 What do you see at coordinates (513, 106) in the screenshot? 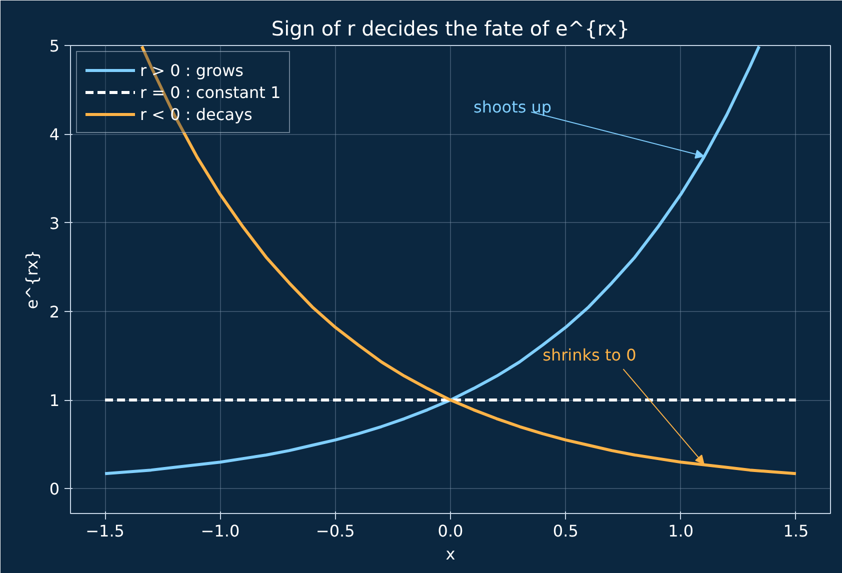
I see `annotation: shoots up` at bounding box center [513, 106].